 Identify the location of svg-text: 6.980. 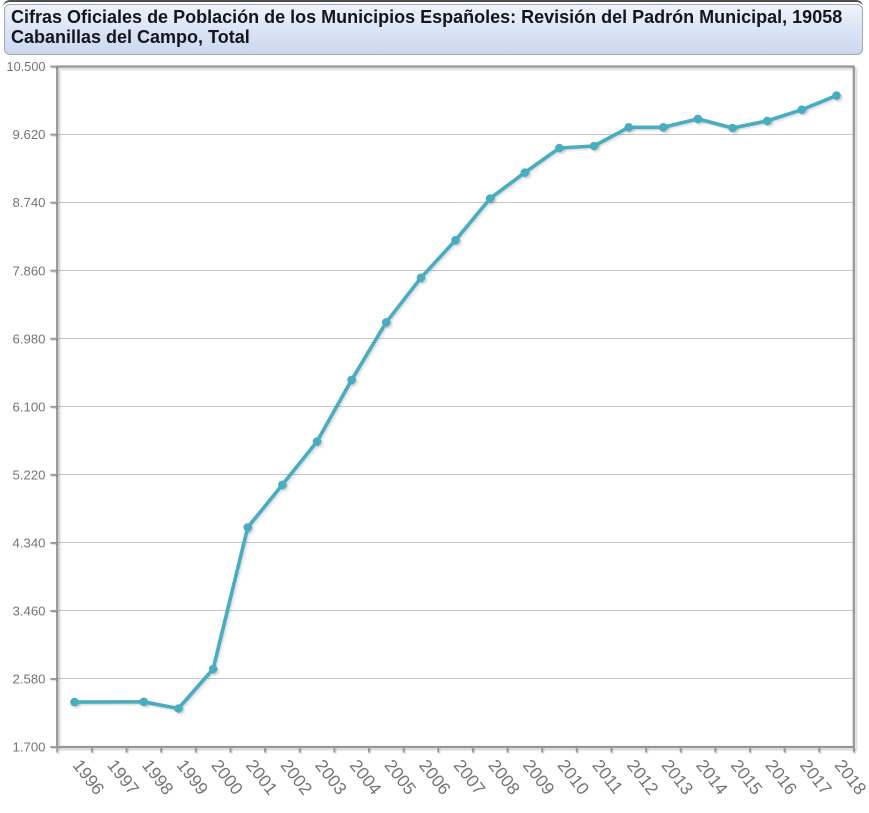
(29, 339).